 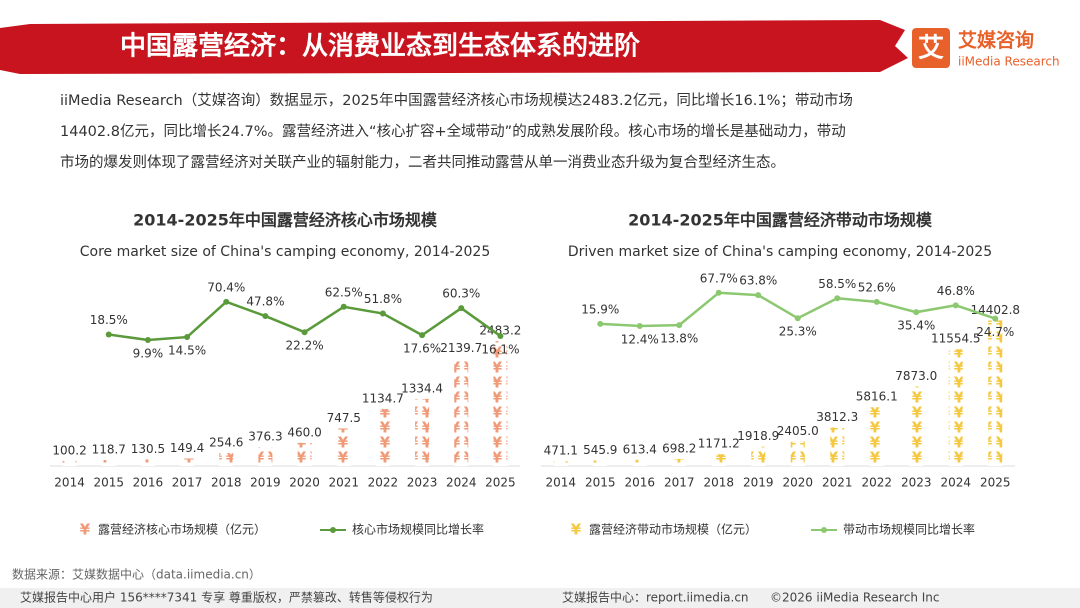 I want to click on line-value-label: 60.3%, so click(x=461, y=294).